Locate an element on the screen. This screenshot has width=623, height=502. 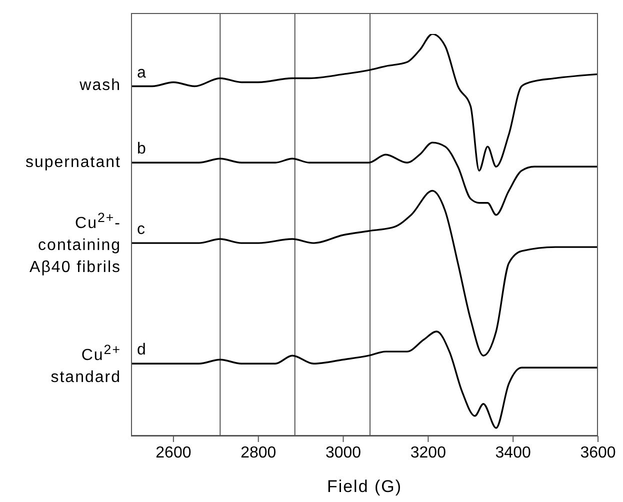
text: Cu$^{2+}$-containing Aβ40 fibrils is located at coordinates (74, 243).